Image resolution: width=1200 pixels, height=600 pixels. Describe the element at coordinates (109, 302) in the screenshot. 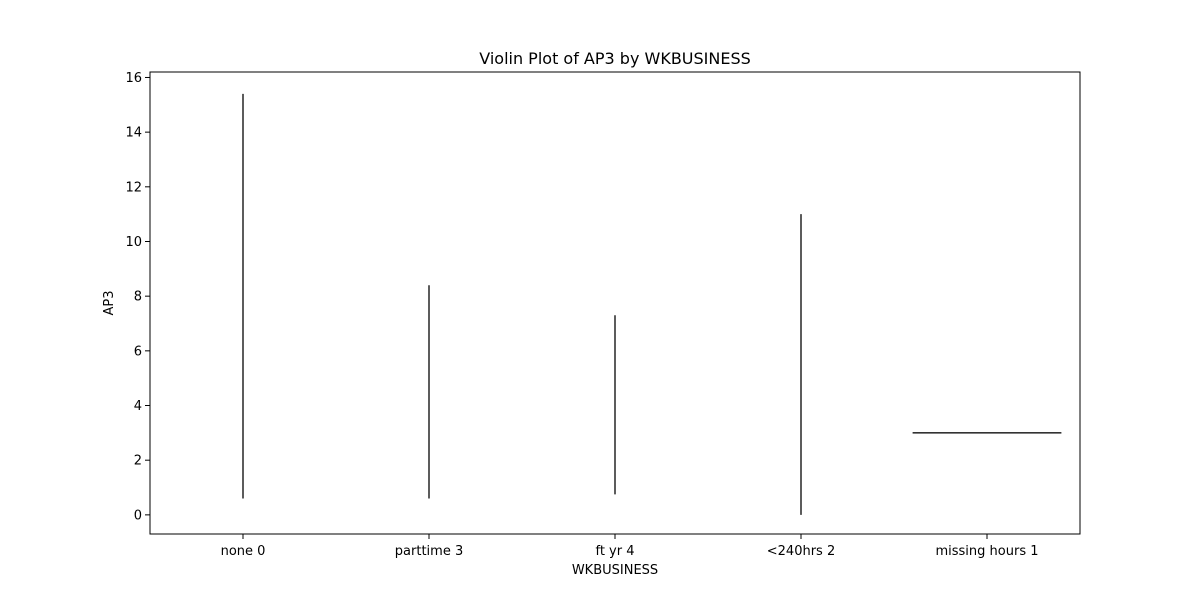

I see `y-axis-label: AP3` at that location.